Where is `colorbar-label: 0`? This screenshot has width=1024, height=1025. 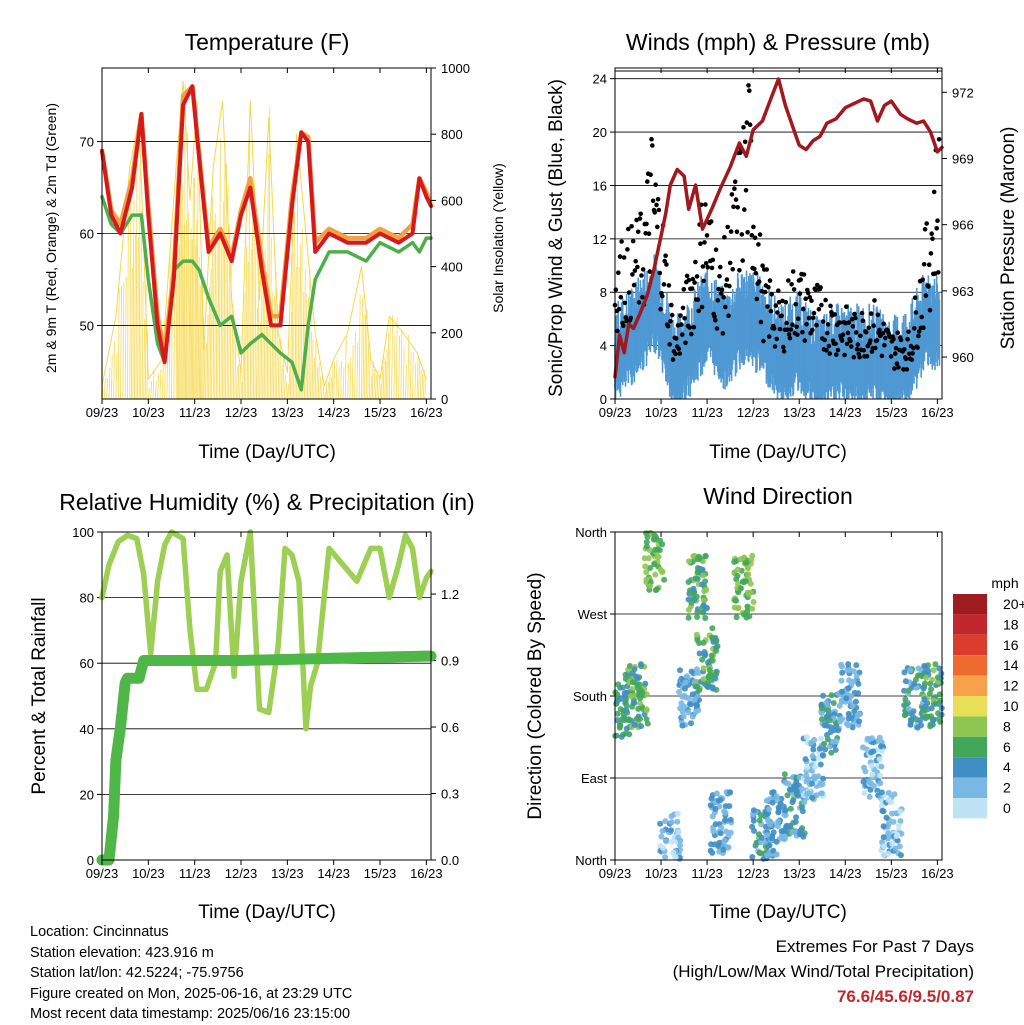 colorbar-label: 0 is located at coordinates (1007, 808).